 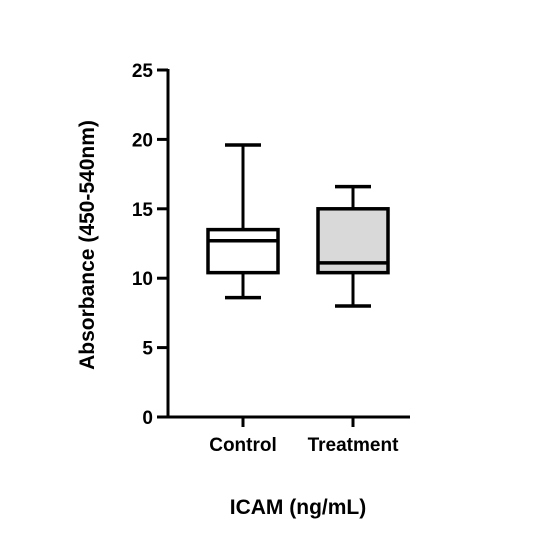 What do you see at coordinates (243, 445) in the screenshot?
I see `x-category-label: Control` at bounding box center [243, 445].